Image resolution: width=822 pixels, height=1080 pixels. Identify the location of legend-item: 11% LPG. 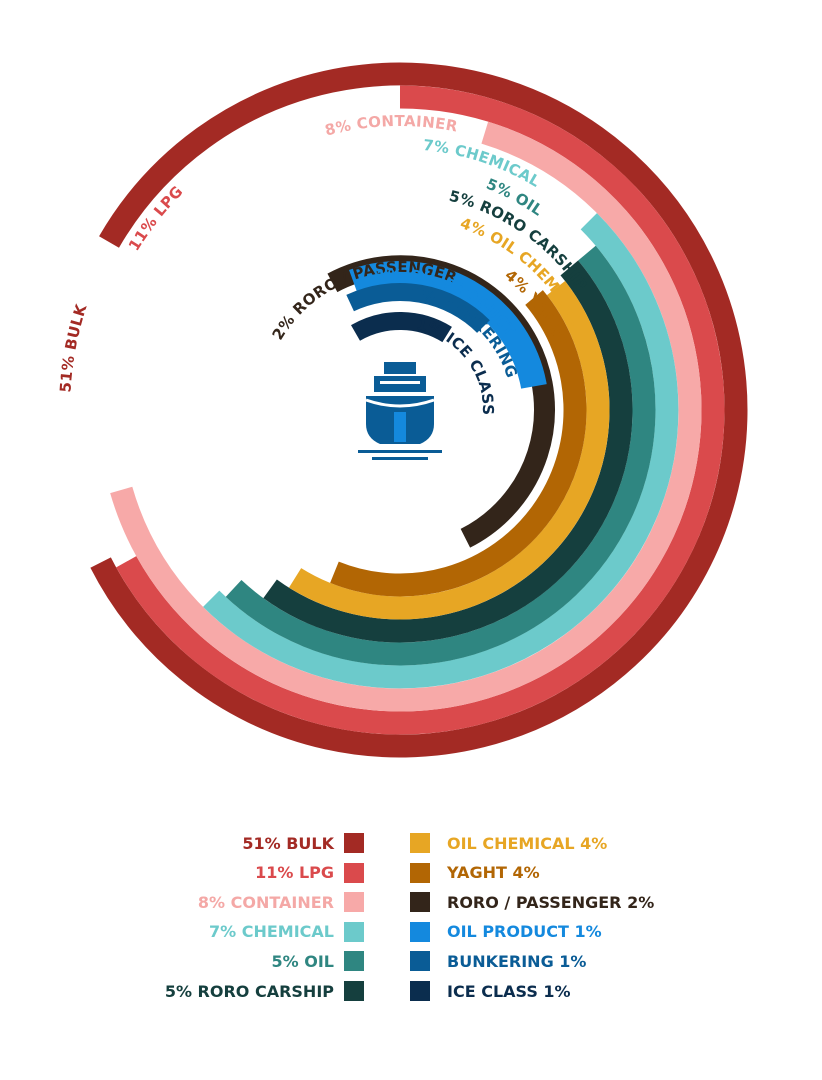
(309, 873).